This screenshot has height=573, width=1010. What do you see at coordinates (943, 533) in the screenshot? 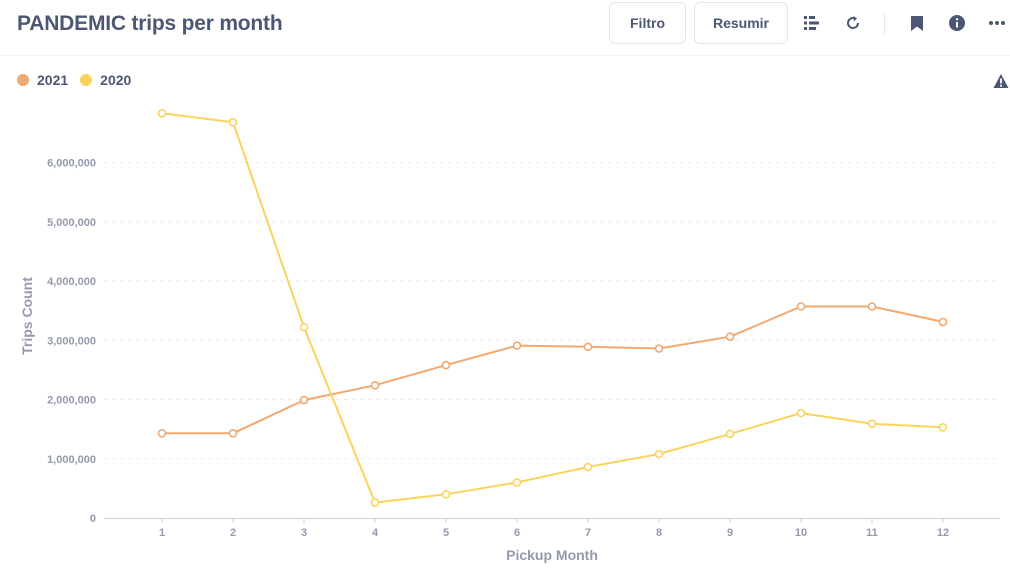
I see `x-tick-label: 12` at bounding box center [943, 533].